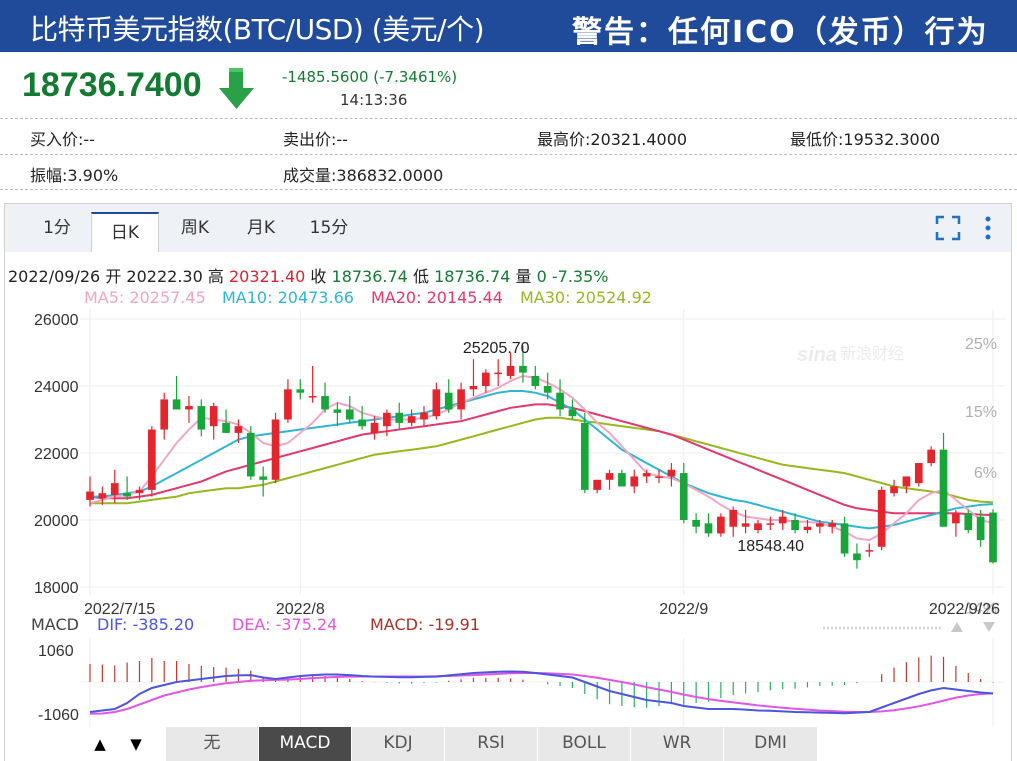  I want to click on y-tick-label: 26000, so click(56, 320).